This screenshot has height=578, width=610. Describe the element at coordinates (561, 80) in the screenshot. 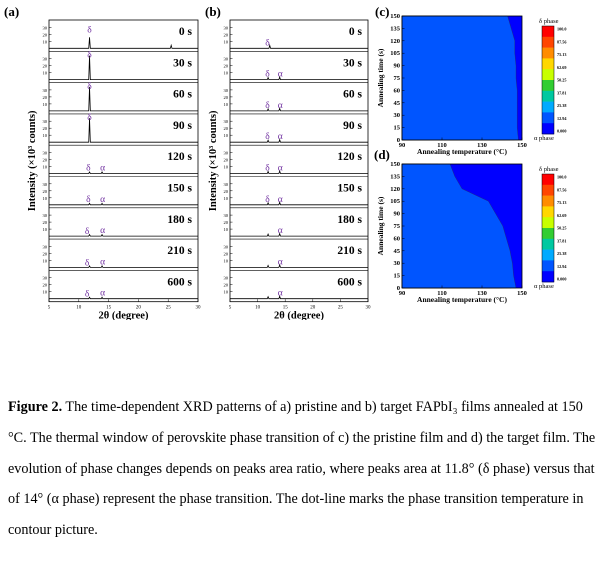

I see `colorbar-tick-label: 50.25` at that location.